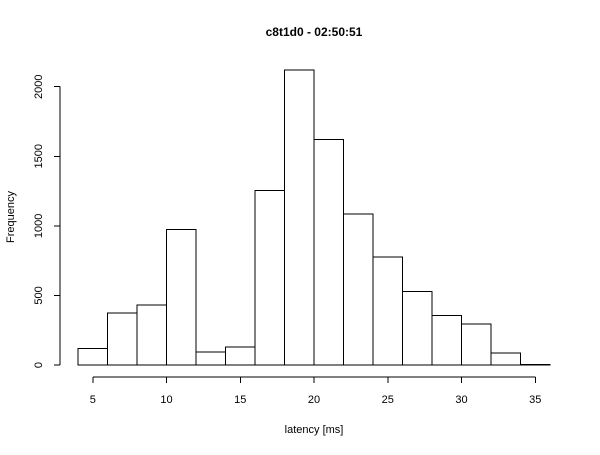 Image resolution: width=600 pixels, height=455 pixels. I want to click on y-tick-label: 500, so click(39, 295).